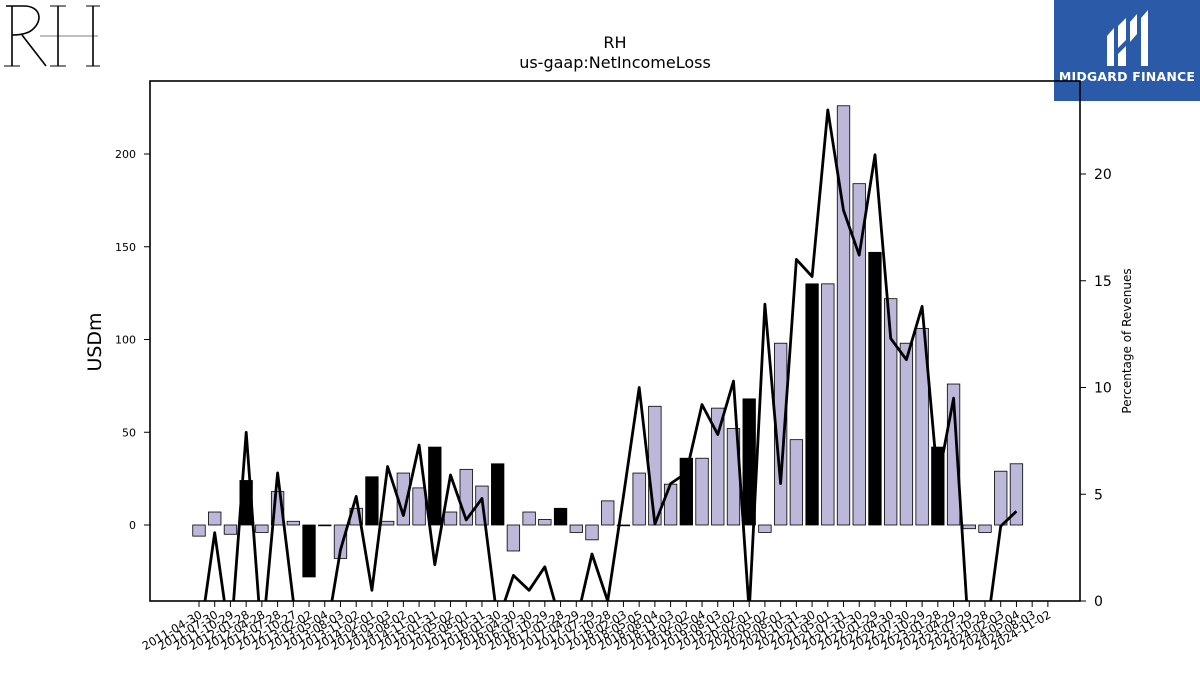 This screenshot has width=1200, height=675. I want to click on y2-tick-label: 20, so click(1103, 175).